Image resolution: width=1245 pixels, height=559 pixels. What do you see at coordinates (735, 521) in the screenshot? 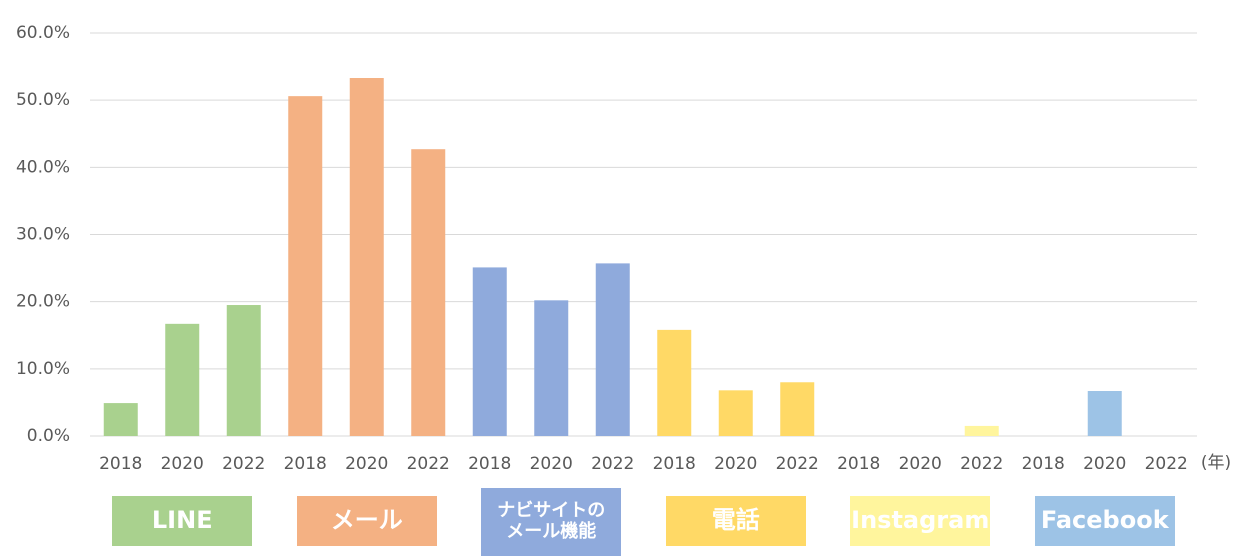
I see `legend-box: 電話` at bounding box center [735, 521].